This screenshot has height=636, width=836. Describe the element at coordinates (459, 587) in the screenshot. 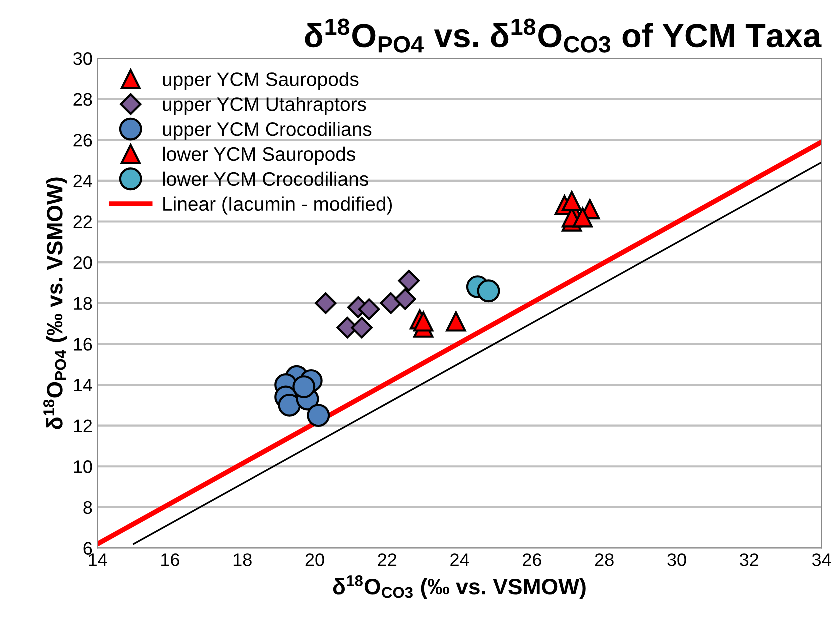

I see `x-axis-title: δ$^{18}$O$_{CO3}$ (‰ vs. VSMOW)` at that location.